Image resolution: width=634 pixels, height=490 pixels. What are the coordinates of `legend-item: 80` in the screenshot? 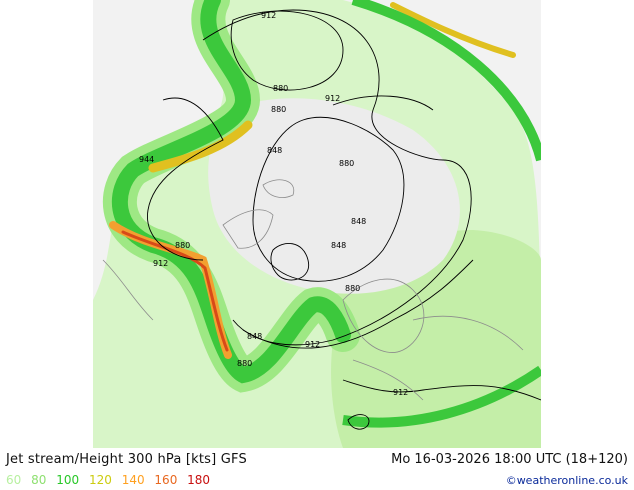 It's located at (39, 480).